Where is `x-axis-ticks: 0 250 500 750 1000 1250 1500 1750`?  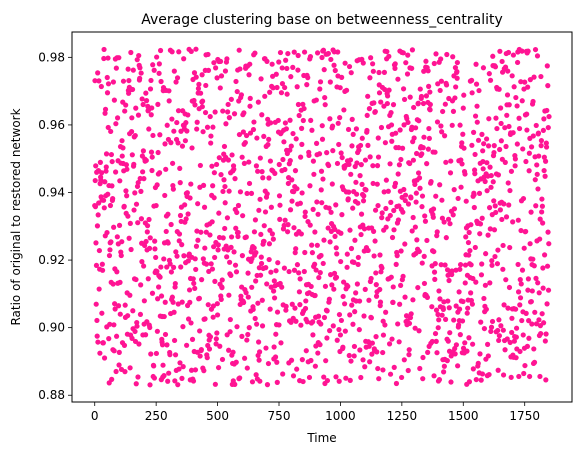 x-axis-ticks: 0 250 500 750 1000 1250 1500 1750 is located at coordinates (315, 412).